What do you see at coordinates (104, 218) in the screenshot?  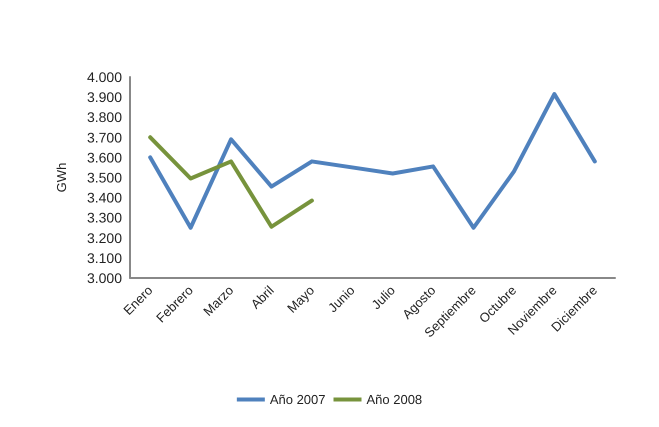 I see `y-tick-label: 3.300` at bounding box center [104, 218].